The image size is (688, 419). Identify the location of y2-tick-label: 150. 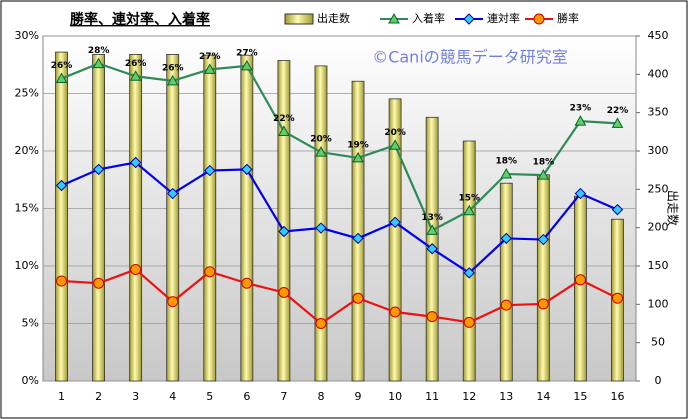
(658, 265).